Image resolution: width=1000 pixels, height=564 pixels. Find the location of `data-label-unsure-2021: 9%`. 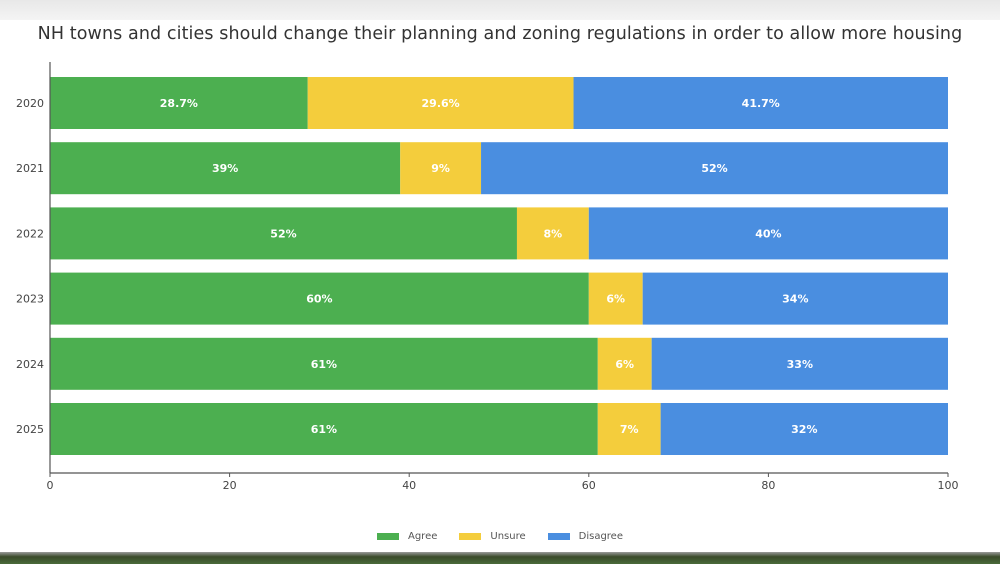

data-label-unsure-2021: 9% is located at coordinates (440, 168).